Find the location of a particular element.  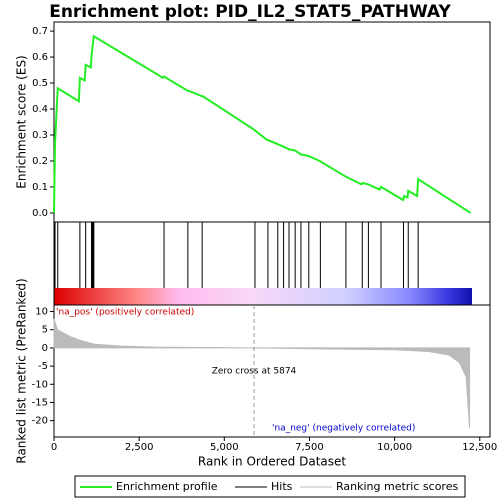

y-tick-label: 0.5 is located at coordinates (40, 83).